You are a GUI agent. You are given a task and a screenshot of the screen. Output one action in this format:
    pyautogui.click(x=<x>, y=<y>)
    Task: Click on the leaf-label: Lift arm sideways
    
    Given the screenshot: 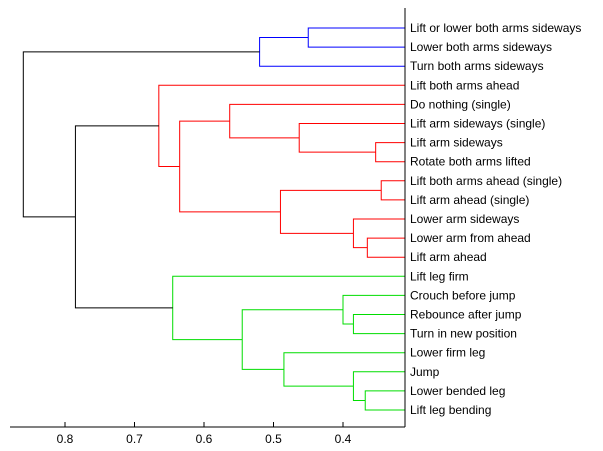 What is the action you would take?
    pyautogui.click(x=456, y=143)
    